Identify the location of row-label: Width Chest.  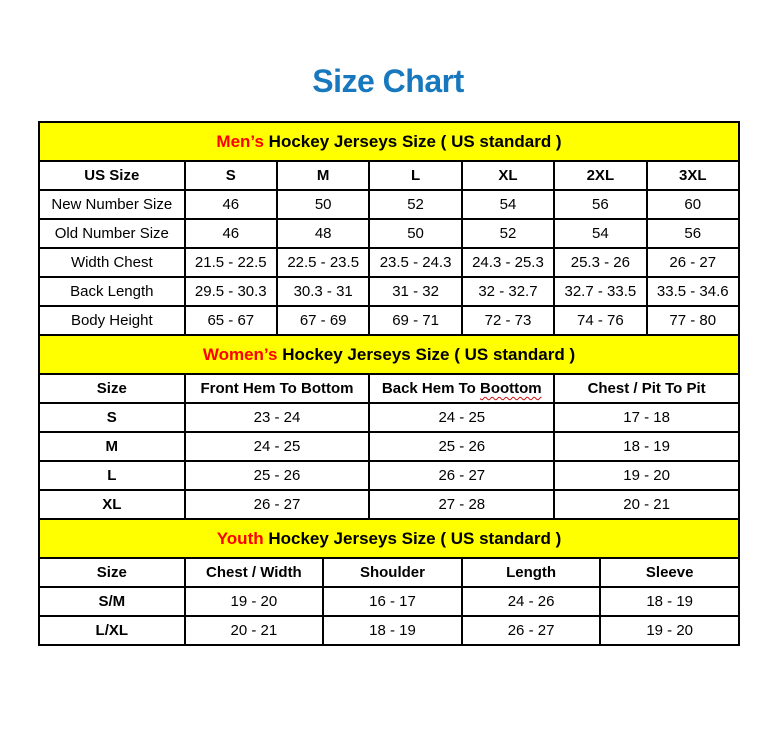
(112, 262).